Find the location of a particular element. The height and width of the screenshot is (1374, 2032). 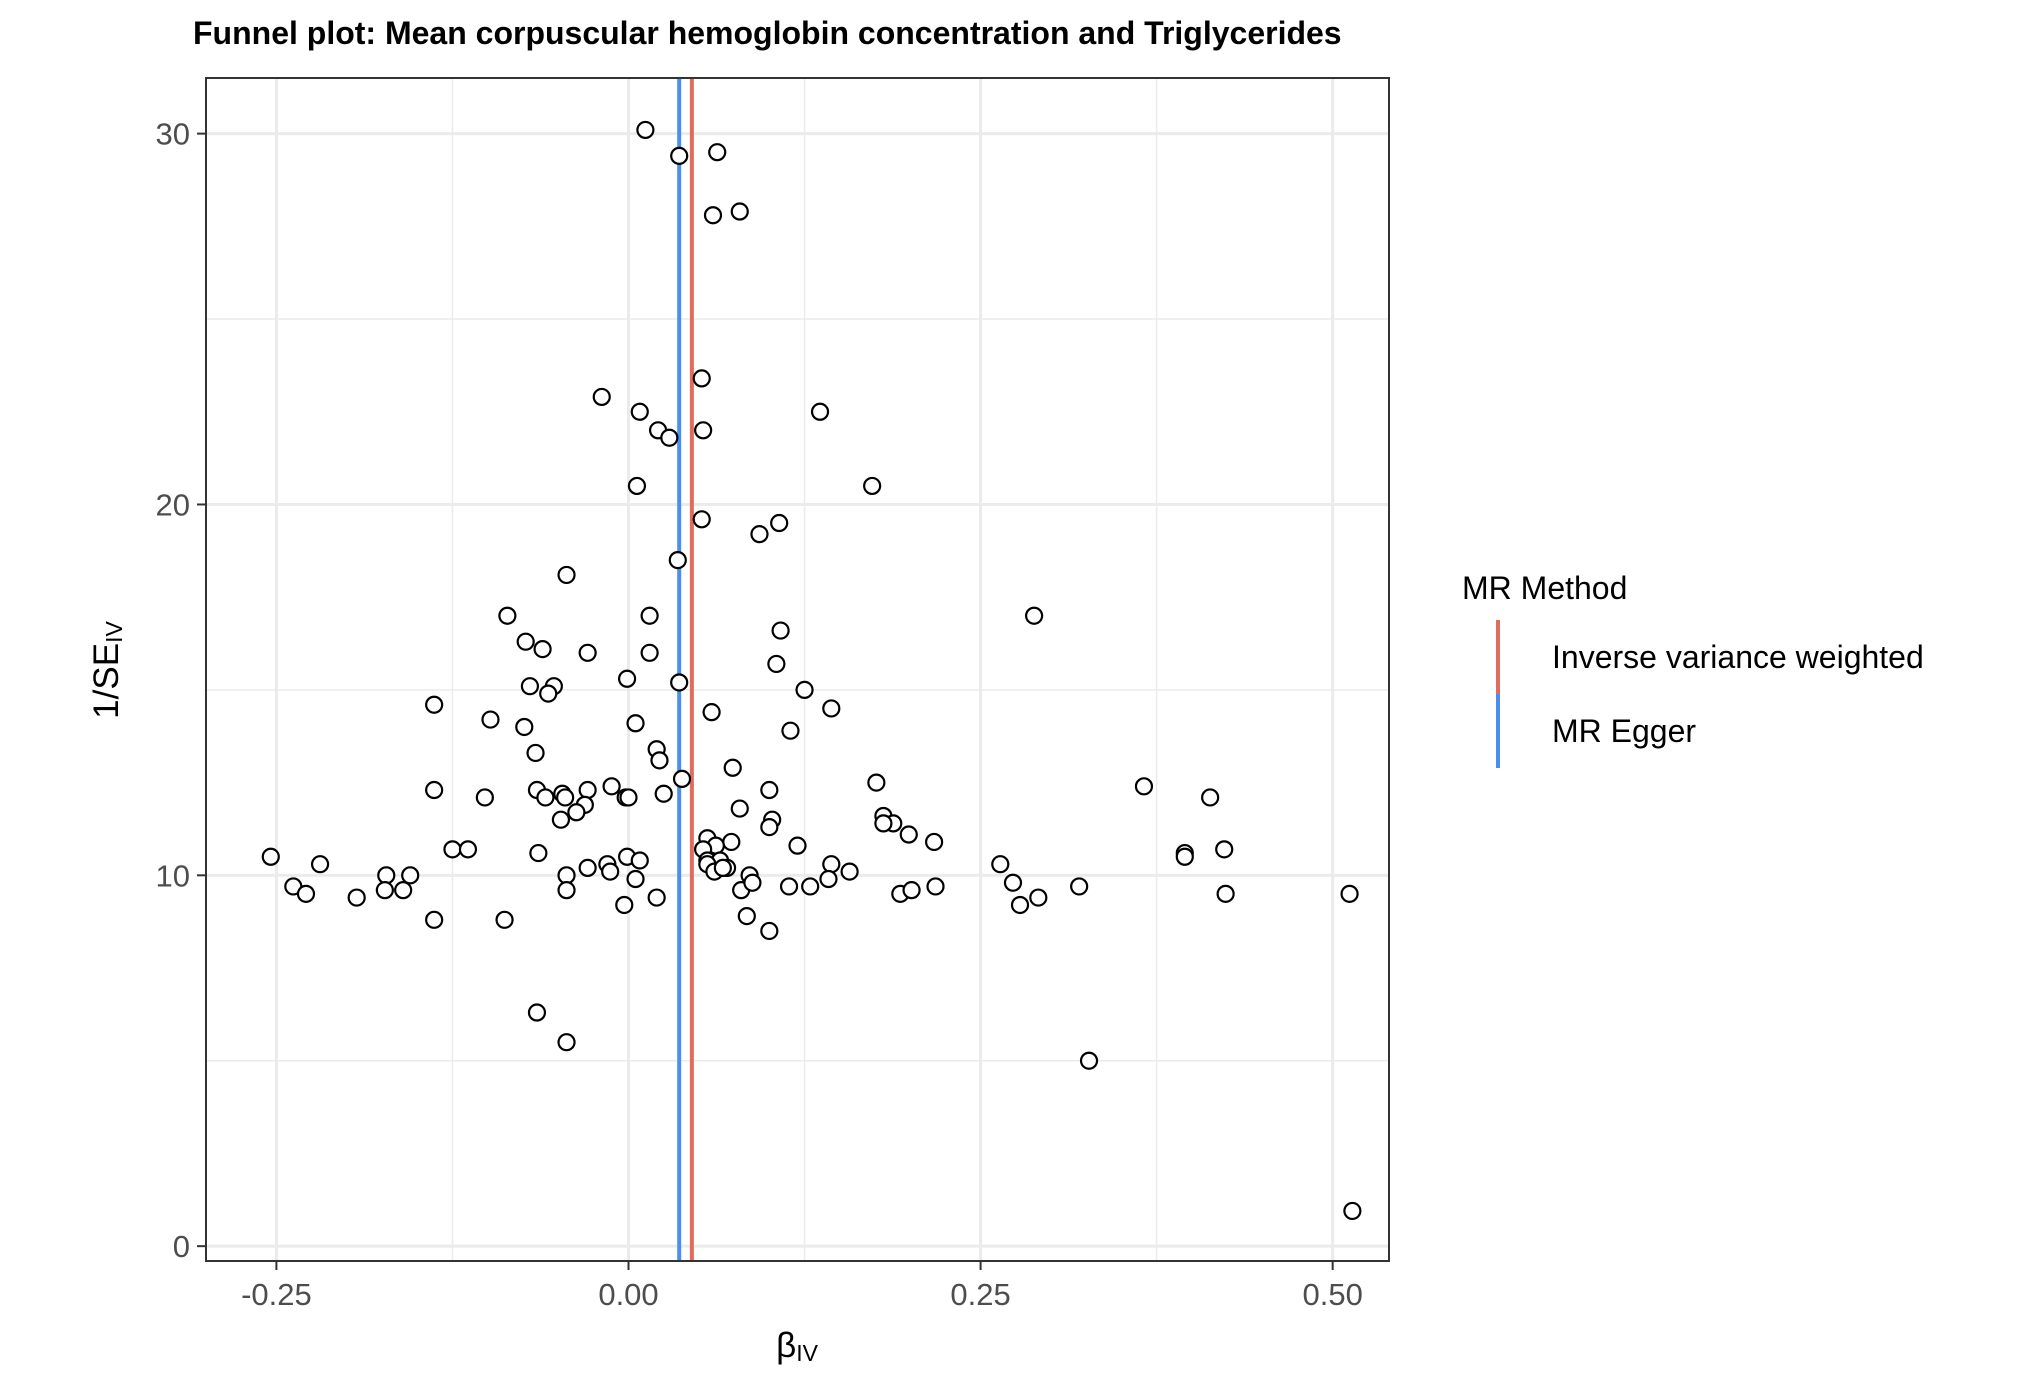

x-tick-label: 0.00 is located at coordinates (628, 1294).